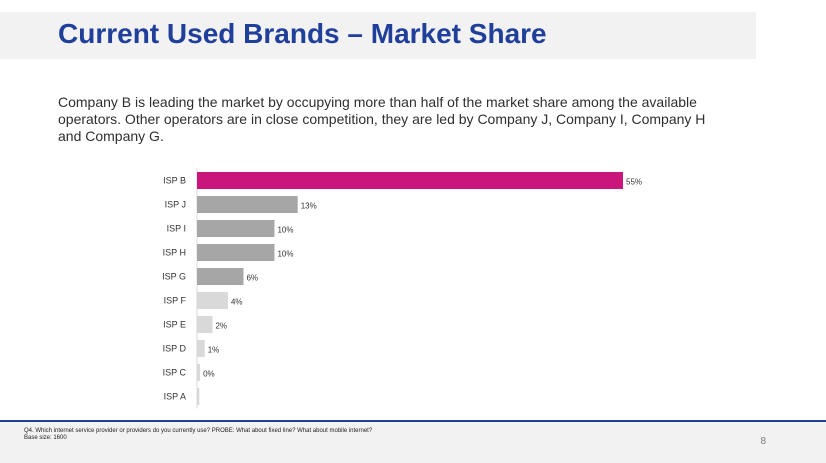  What do you see at coordinates (221, 326) in the screenshot?
I see `value-label-isp-e: 2%` at bounding box center [221, 326].